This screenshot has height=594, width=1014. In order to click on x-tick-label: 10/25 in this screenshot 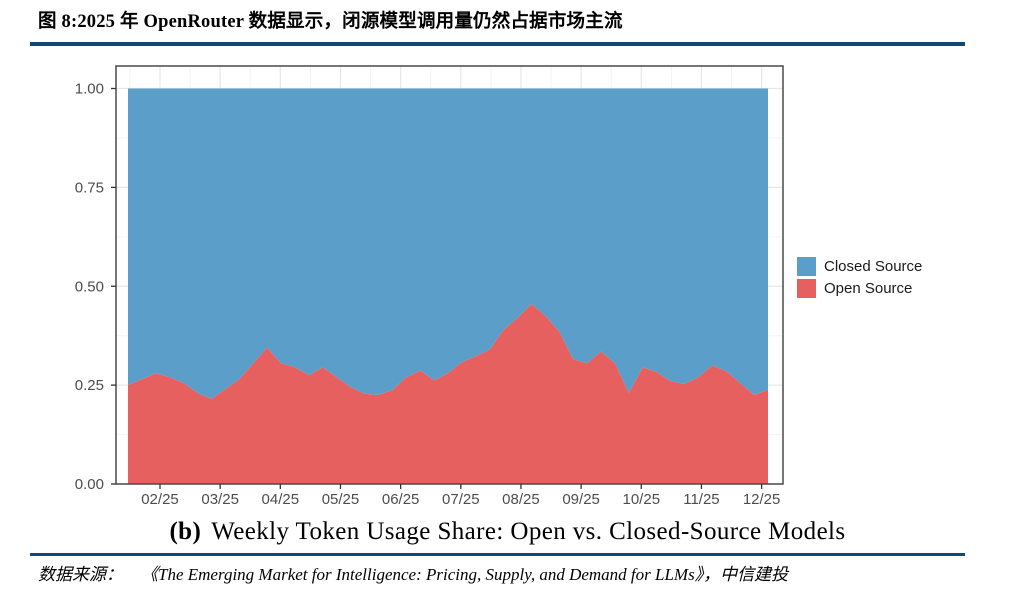, I will do `click(642, 499)`.